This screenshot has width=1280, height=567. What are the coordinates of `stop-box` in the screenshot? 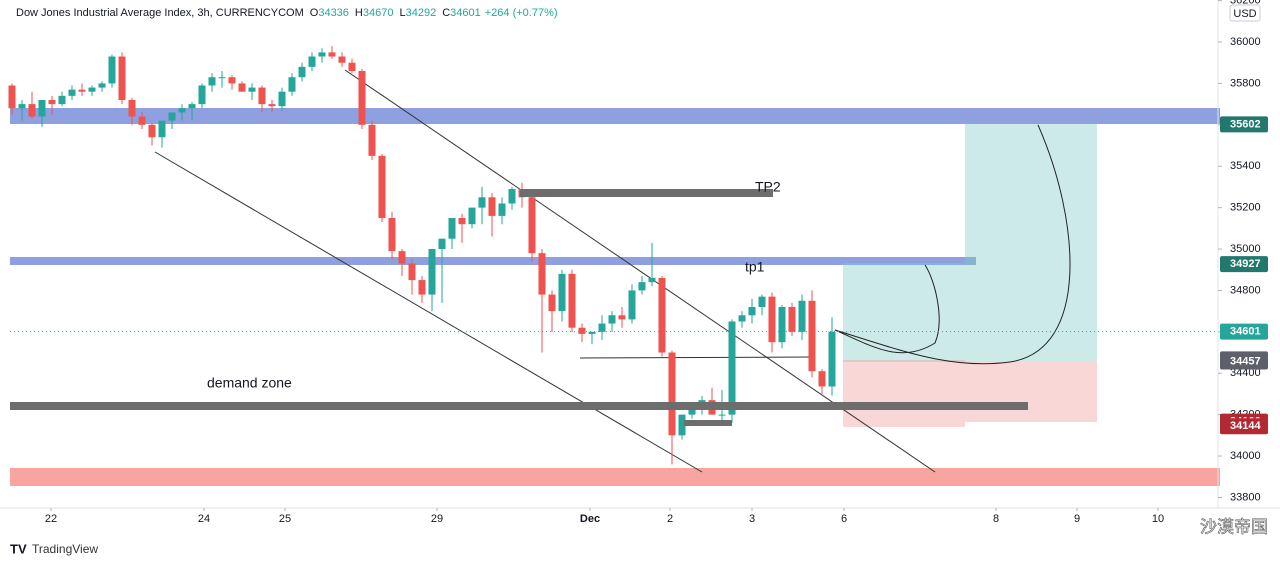 It's located at (1031, 392).